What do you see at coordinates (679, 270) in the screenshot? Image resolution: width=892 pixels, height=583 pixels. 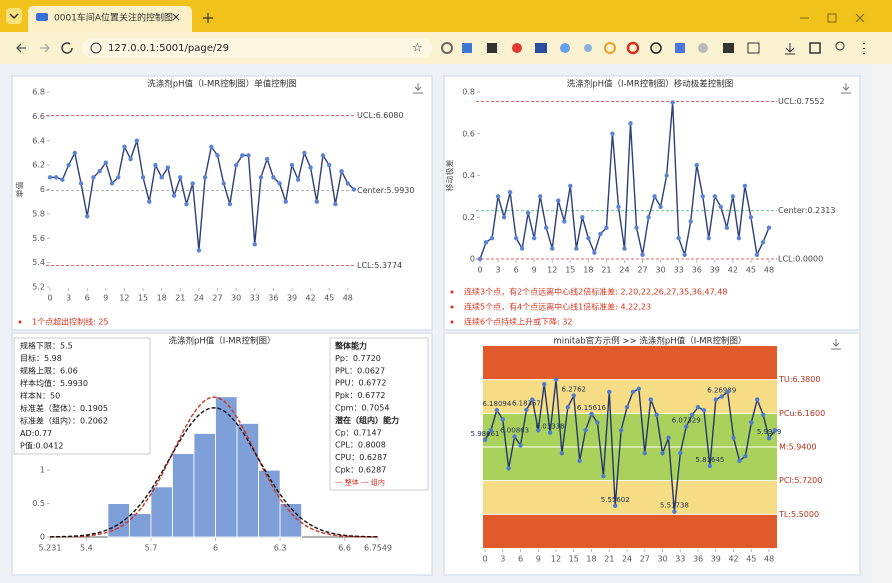 I see `x-tick-label: 33` at bounding box center [679, 270].